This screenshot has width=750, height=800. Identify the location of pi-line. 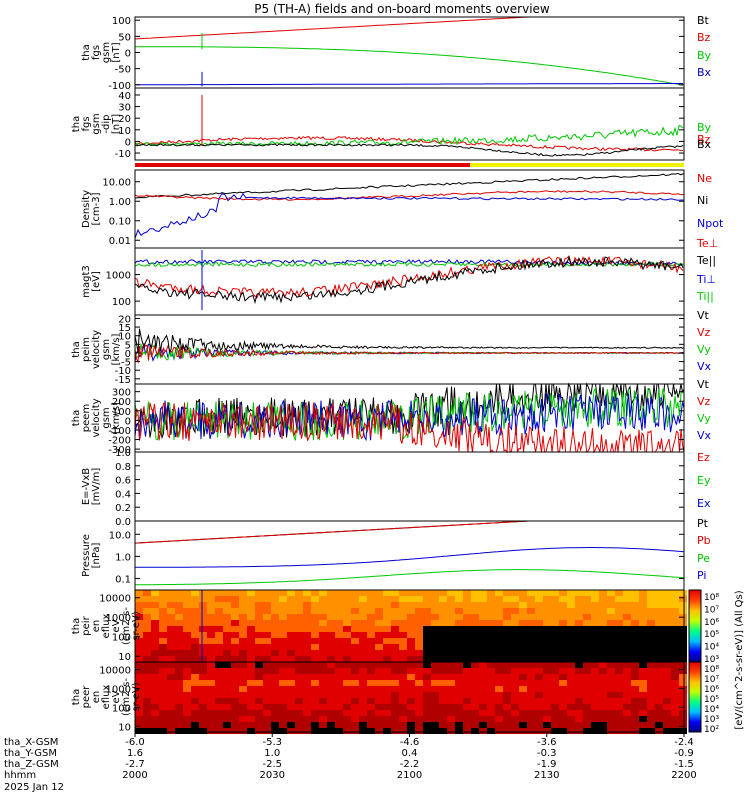
(410, 557).